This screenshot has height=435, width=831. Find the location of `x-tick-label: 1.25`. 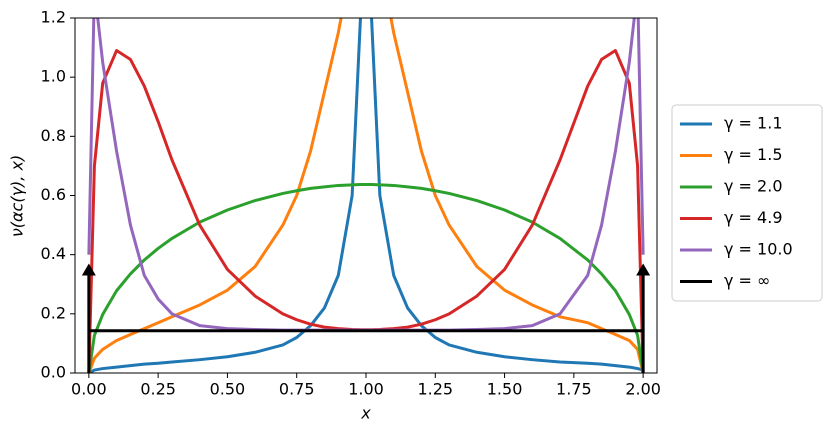

x-tick-label: 1.25 is located at coordinates (435, 389).